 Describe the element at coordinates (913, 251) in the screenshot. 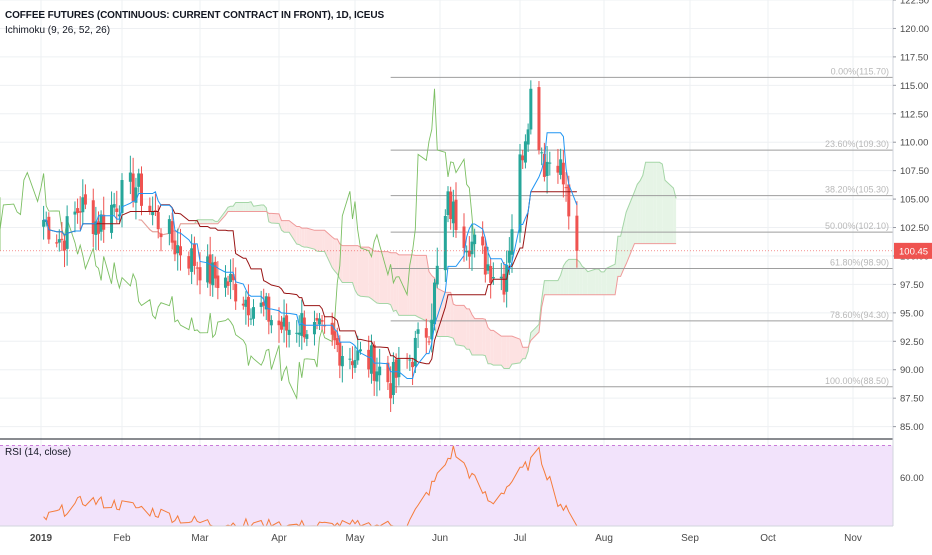

I see `last-price-label: 100.45` at that location.